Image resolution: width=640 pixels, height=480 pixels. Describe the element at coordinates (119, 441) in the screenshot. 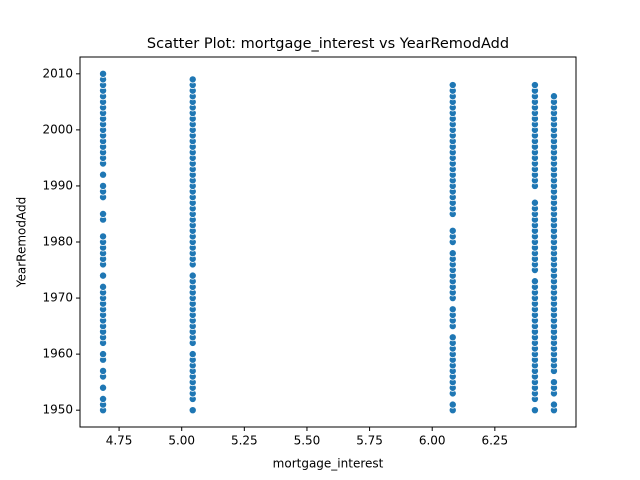

I see `x-tick-label: 4.75` at that location.